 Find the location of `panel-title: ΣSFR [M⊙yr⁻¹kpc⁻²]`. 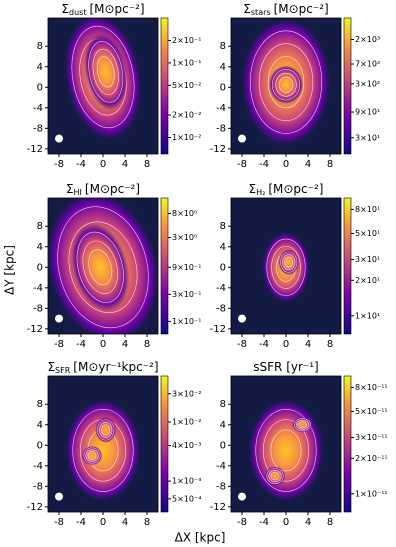

panel-title: ΣSFR [M⊙yr⁻¹kpc⁻²] is located at coordinates (102, 367).